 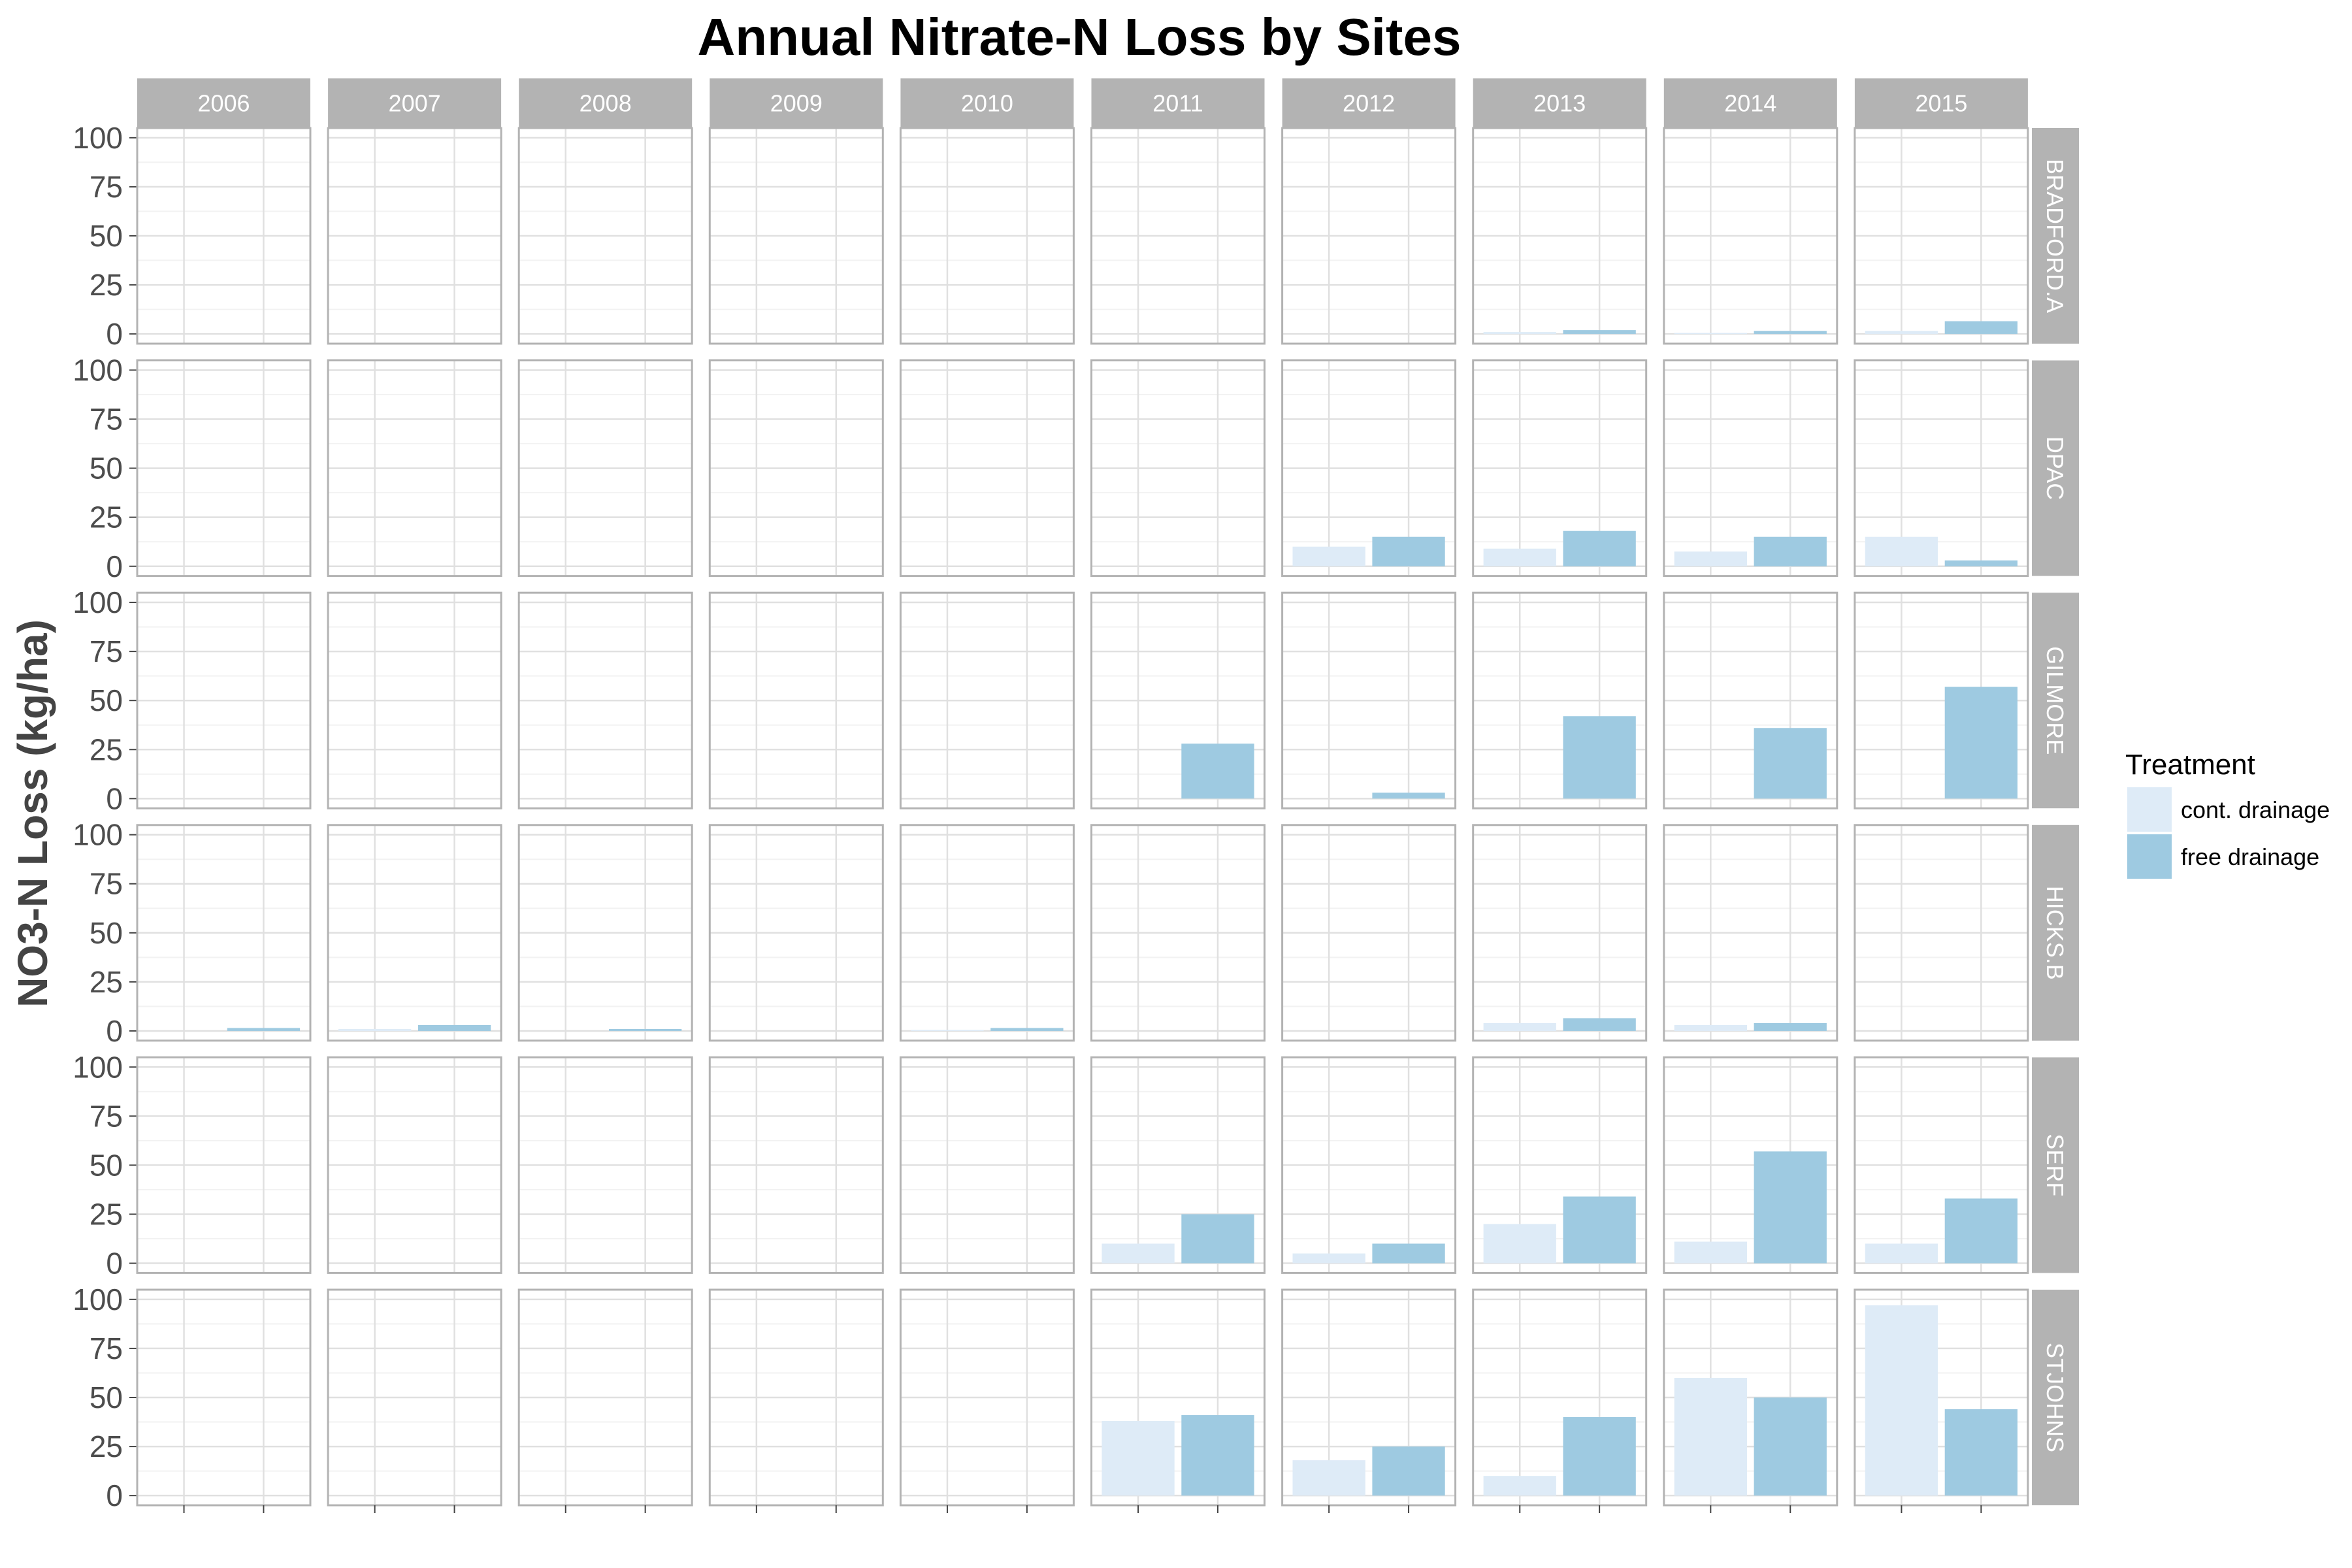 I want to click on panel-dpac-2012, so click(x=1369, y=468).